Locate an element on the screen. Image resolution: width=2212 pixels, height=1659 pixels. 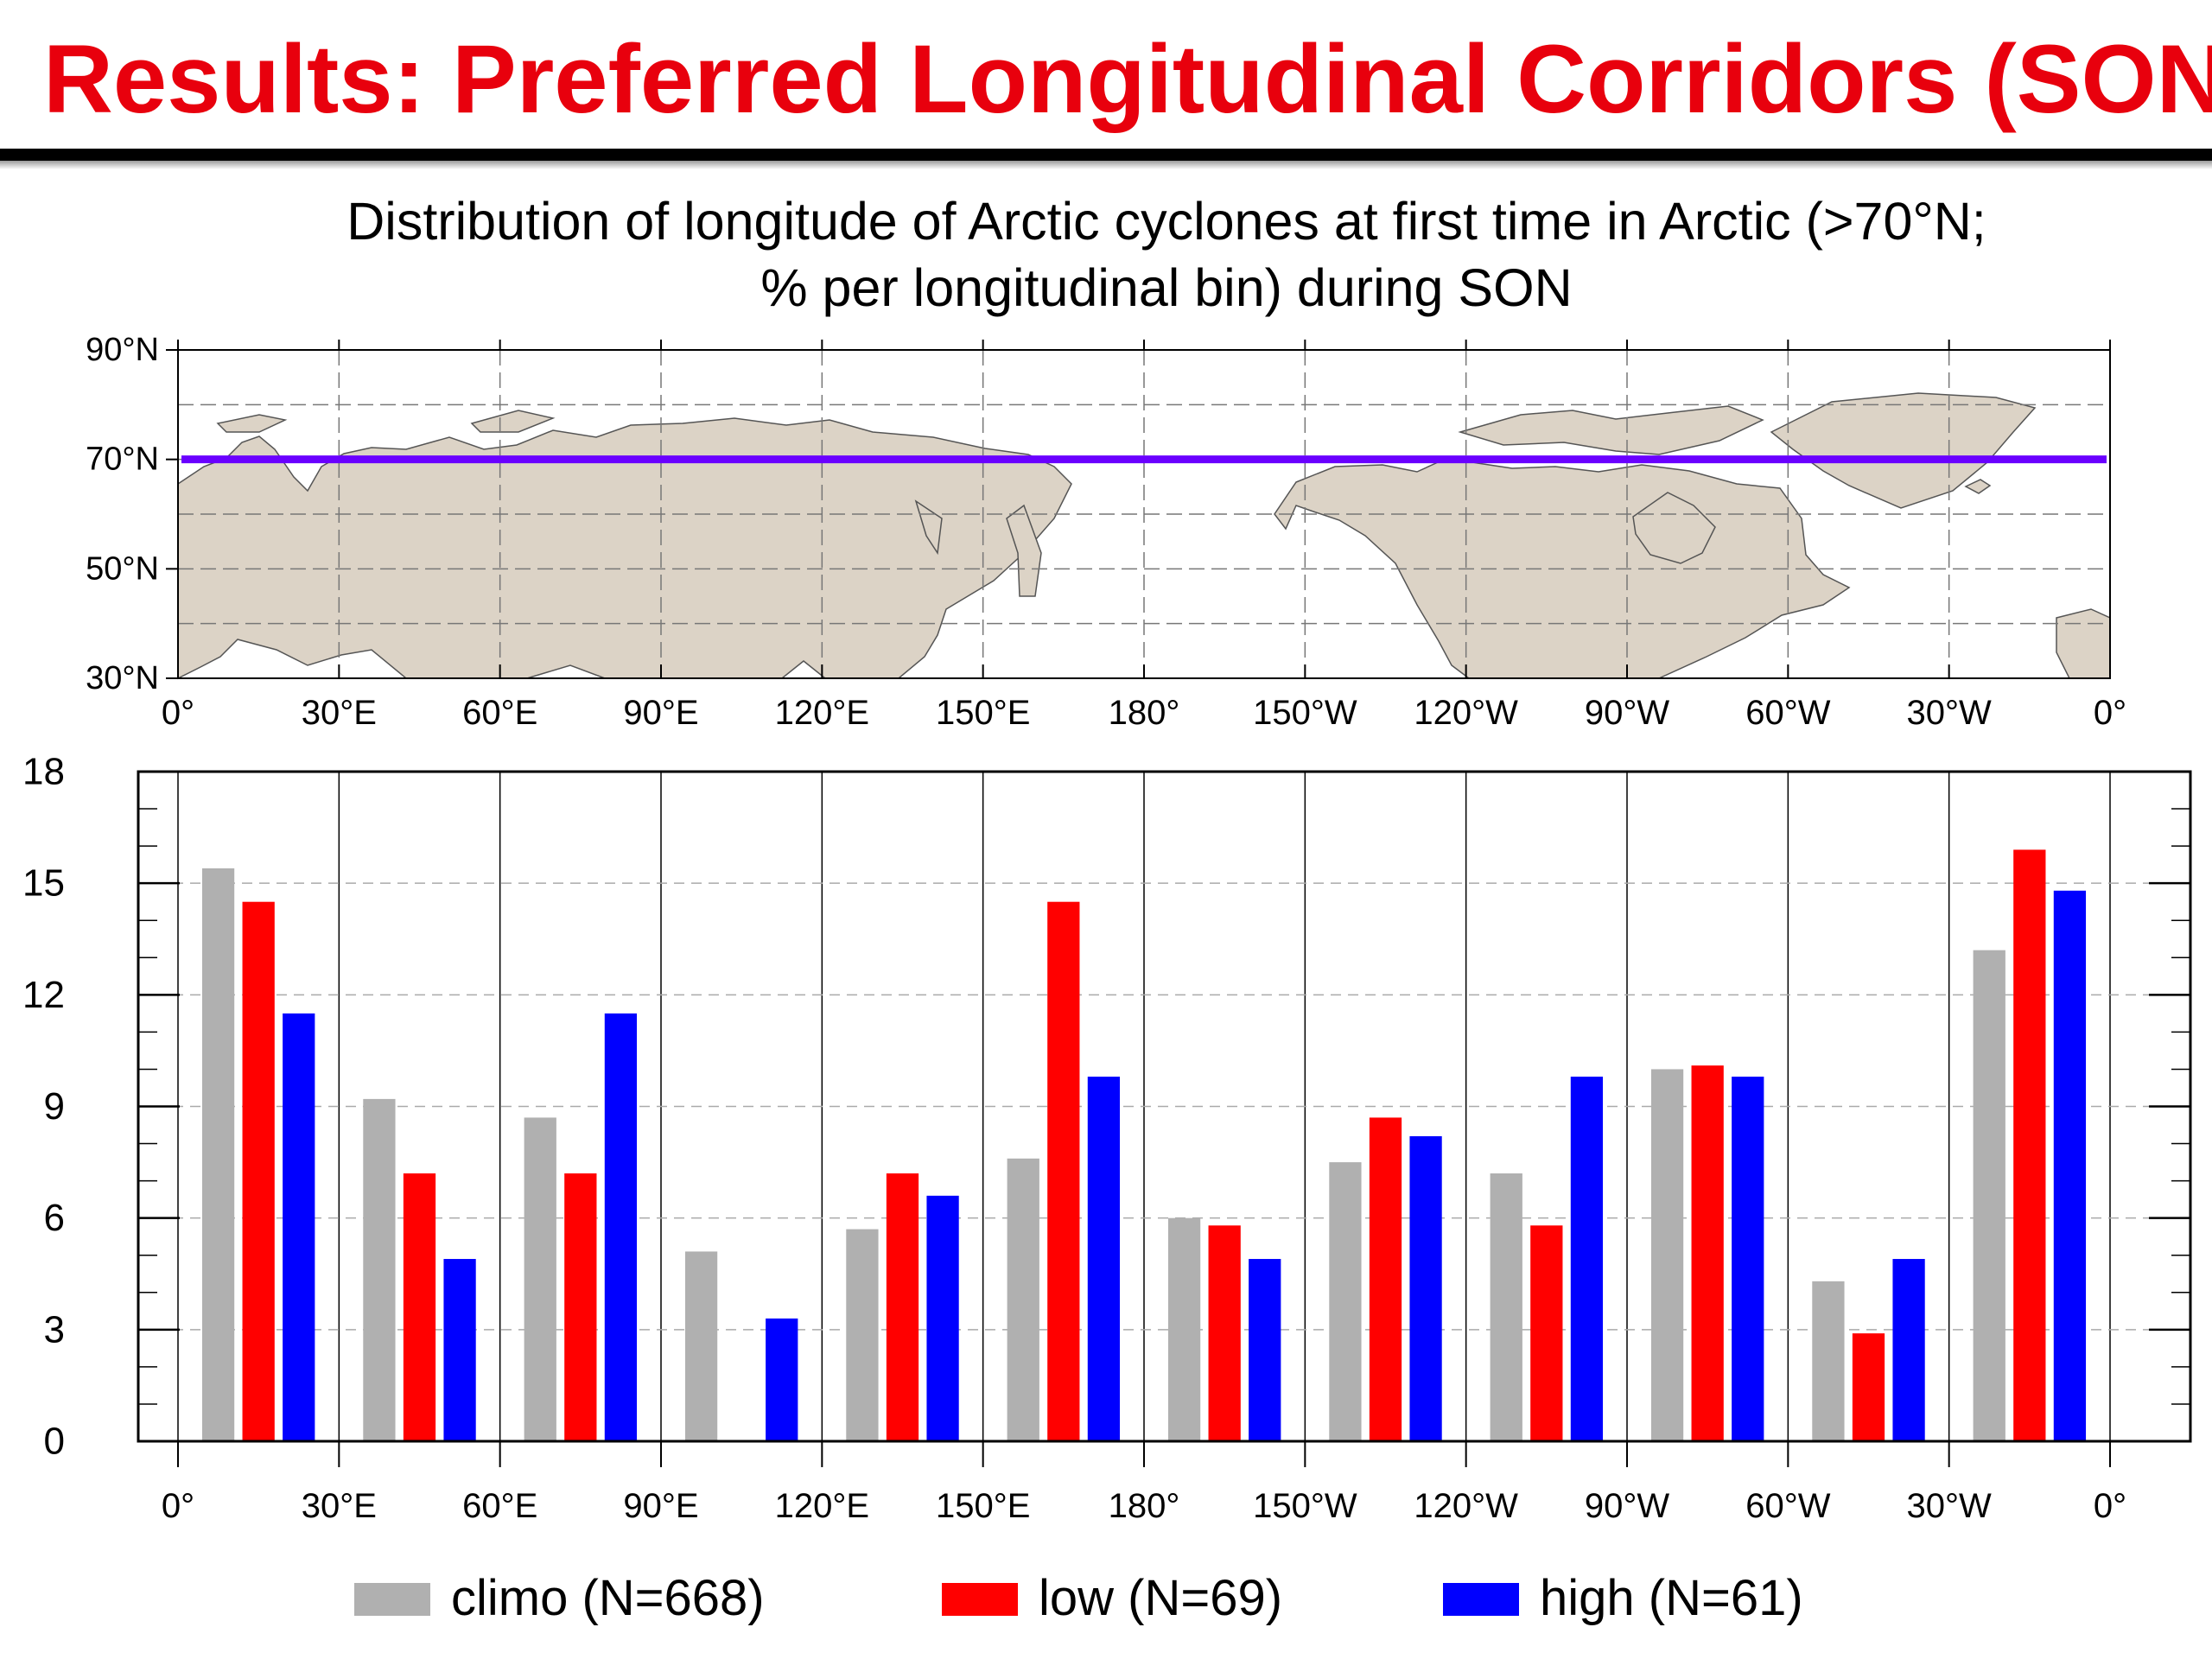
chart-y-tick-label: 12 is located at coordinates (43, 995).